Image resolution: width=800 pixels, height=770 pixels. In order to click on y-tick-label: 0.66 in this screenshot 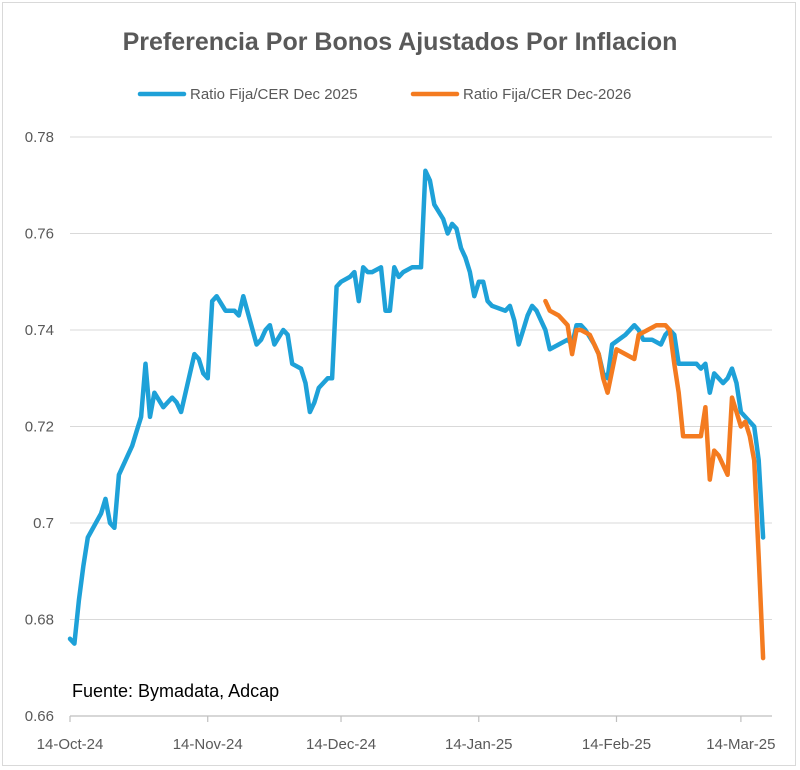, I will do `click(39, 716)`.